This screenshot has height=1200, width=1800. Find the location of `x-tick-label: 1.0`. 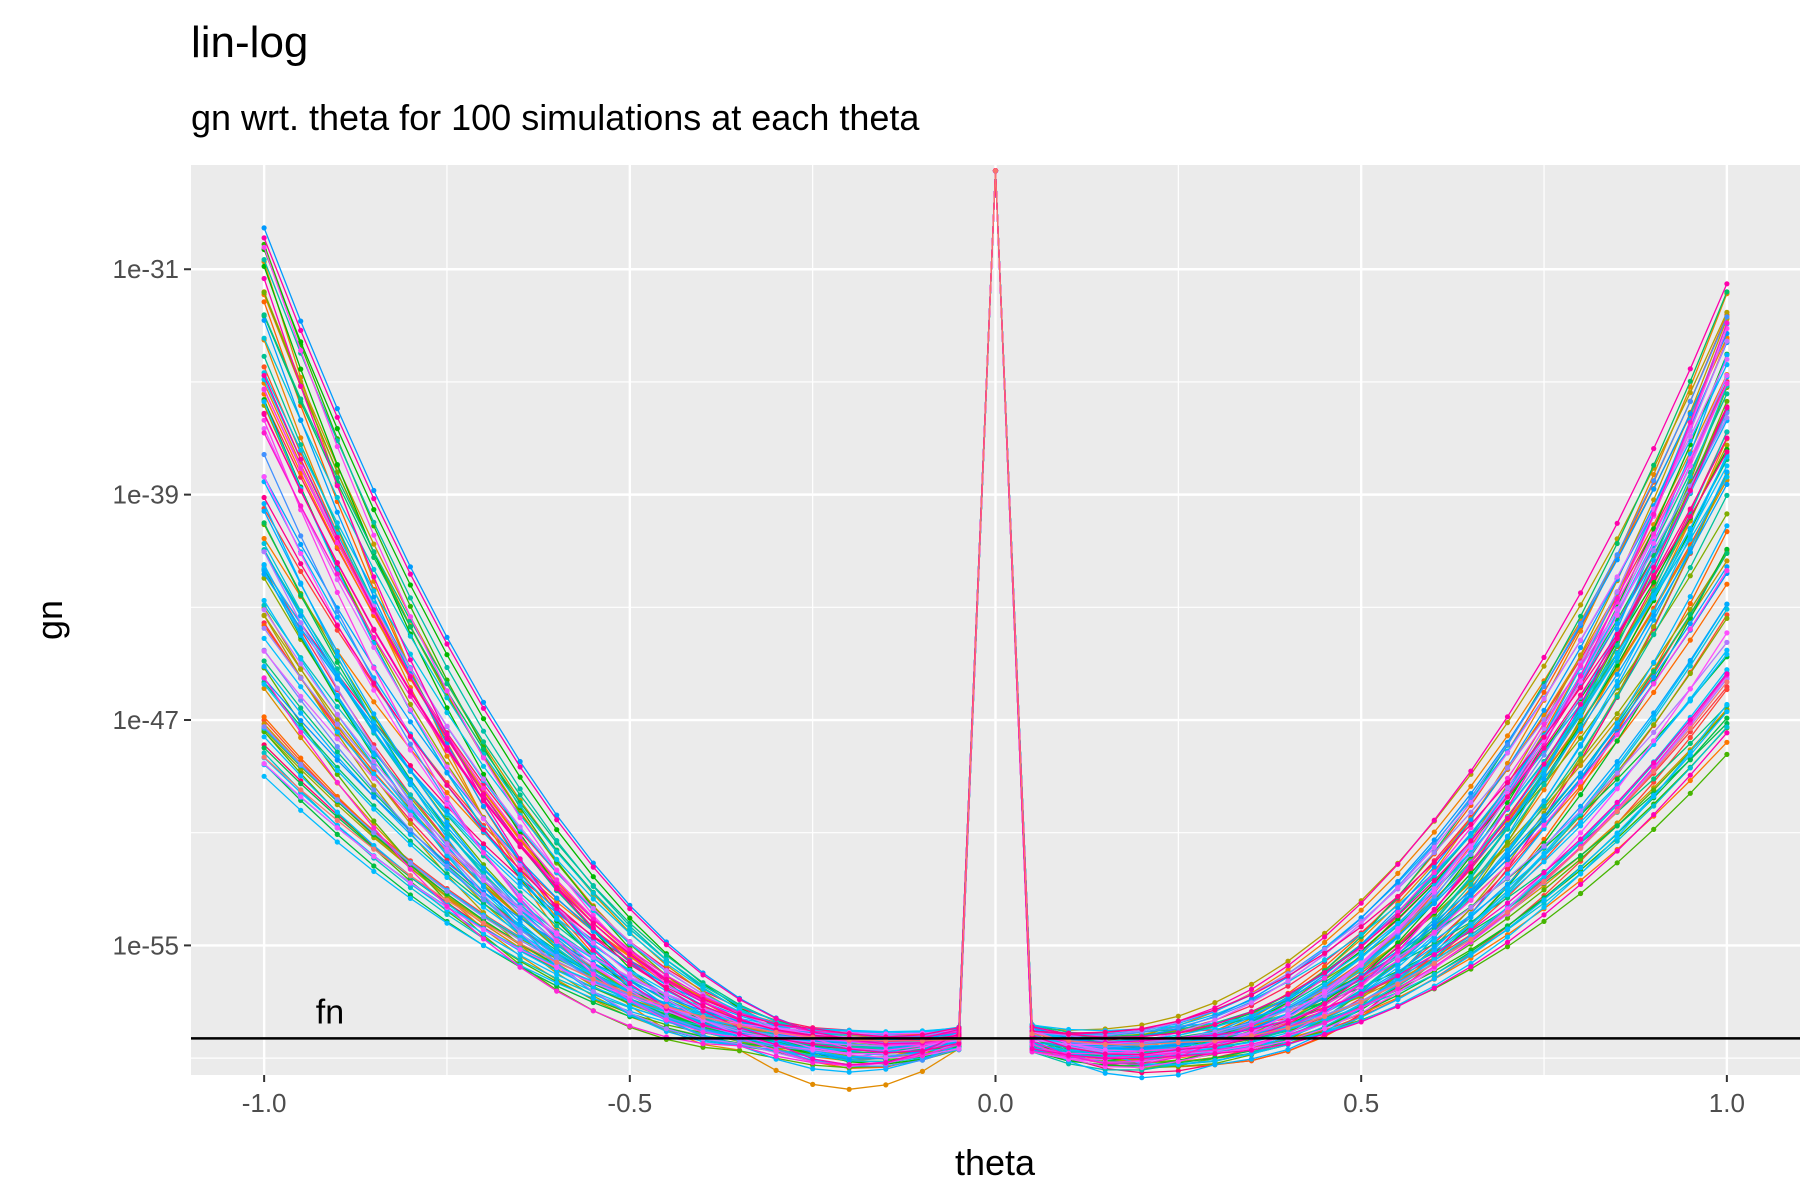

x-tick-label: 1.0 is located at coordinates (1727, 1103).